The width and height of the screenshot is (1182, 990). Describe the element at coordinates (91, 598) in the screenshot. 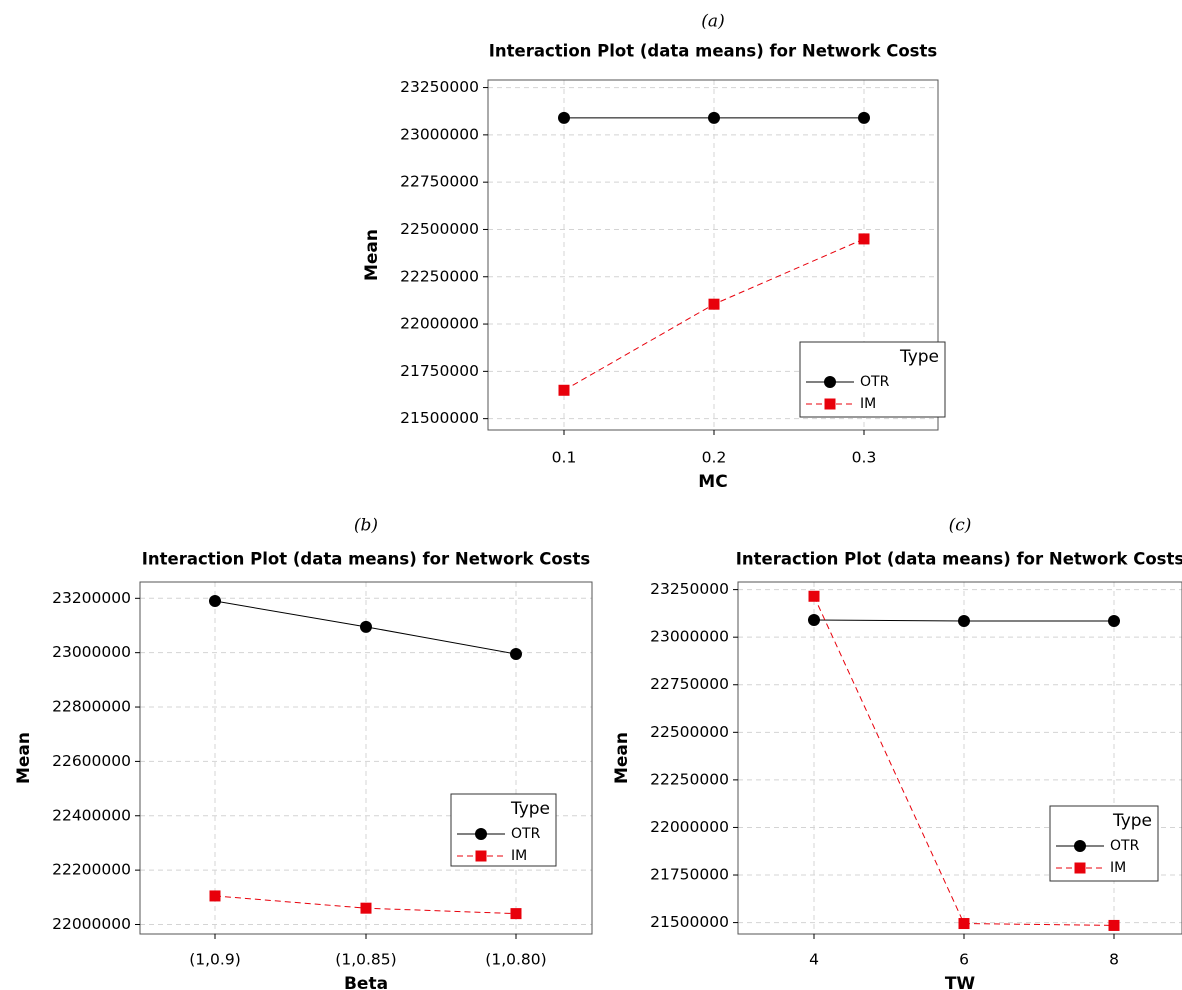

I see `y-tick-label: 23200000` at that location.